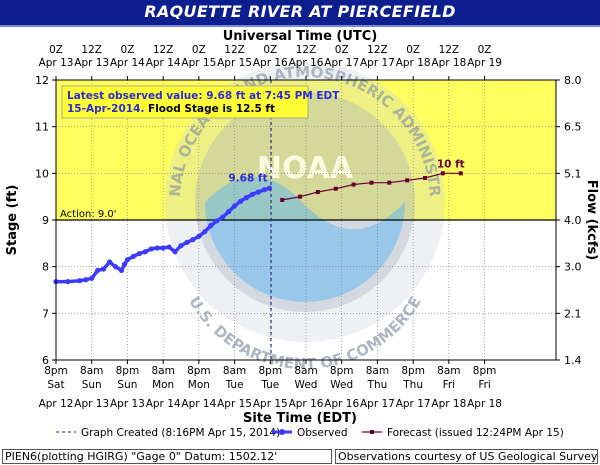 This screenshot has width=600, height=465. I want to click on bottom-tick-date: Apr 15, so click(270, 404).